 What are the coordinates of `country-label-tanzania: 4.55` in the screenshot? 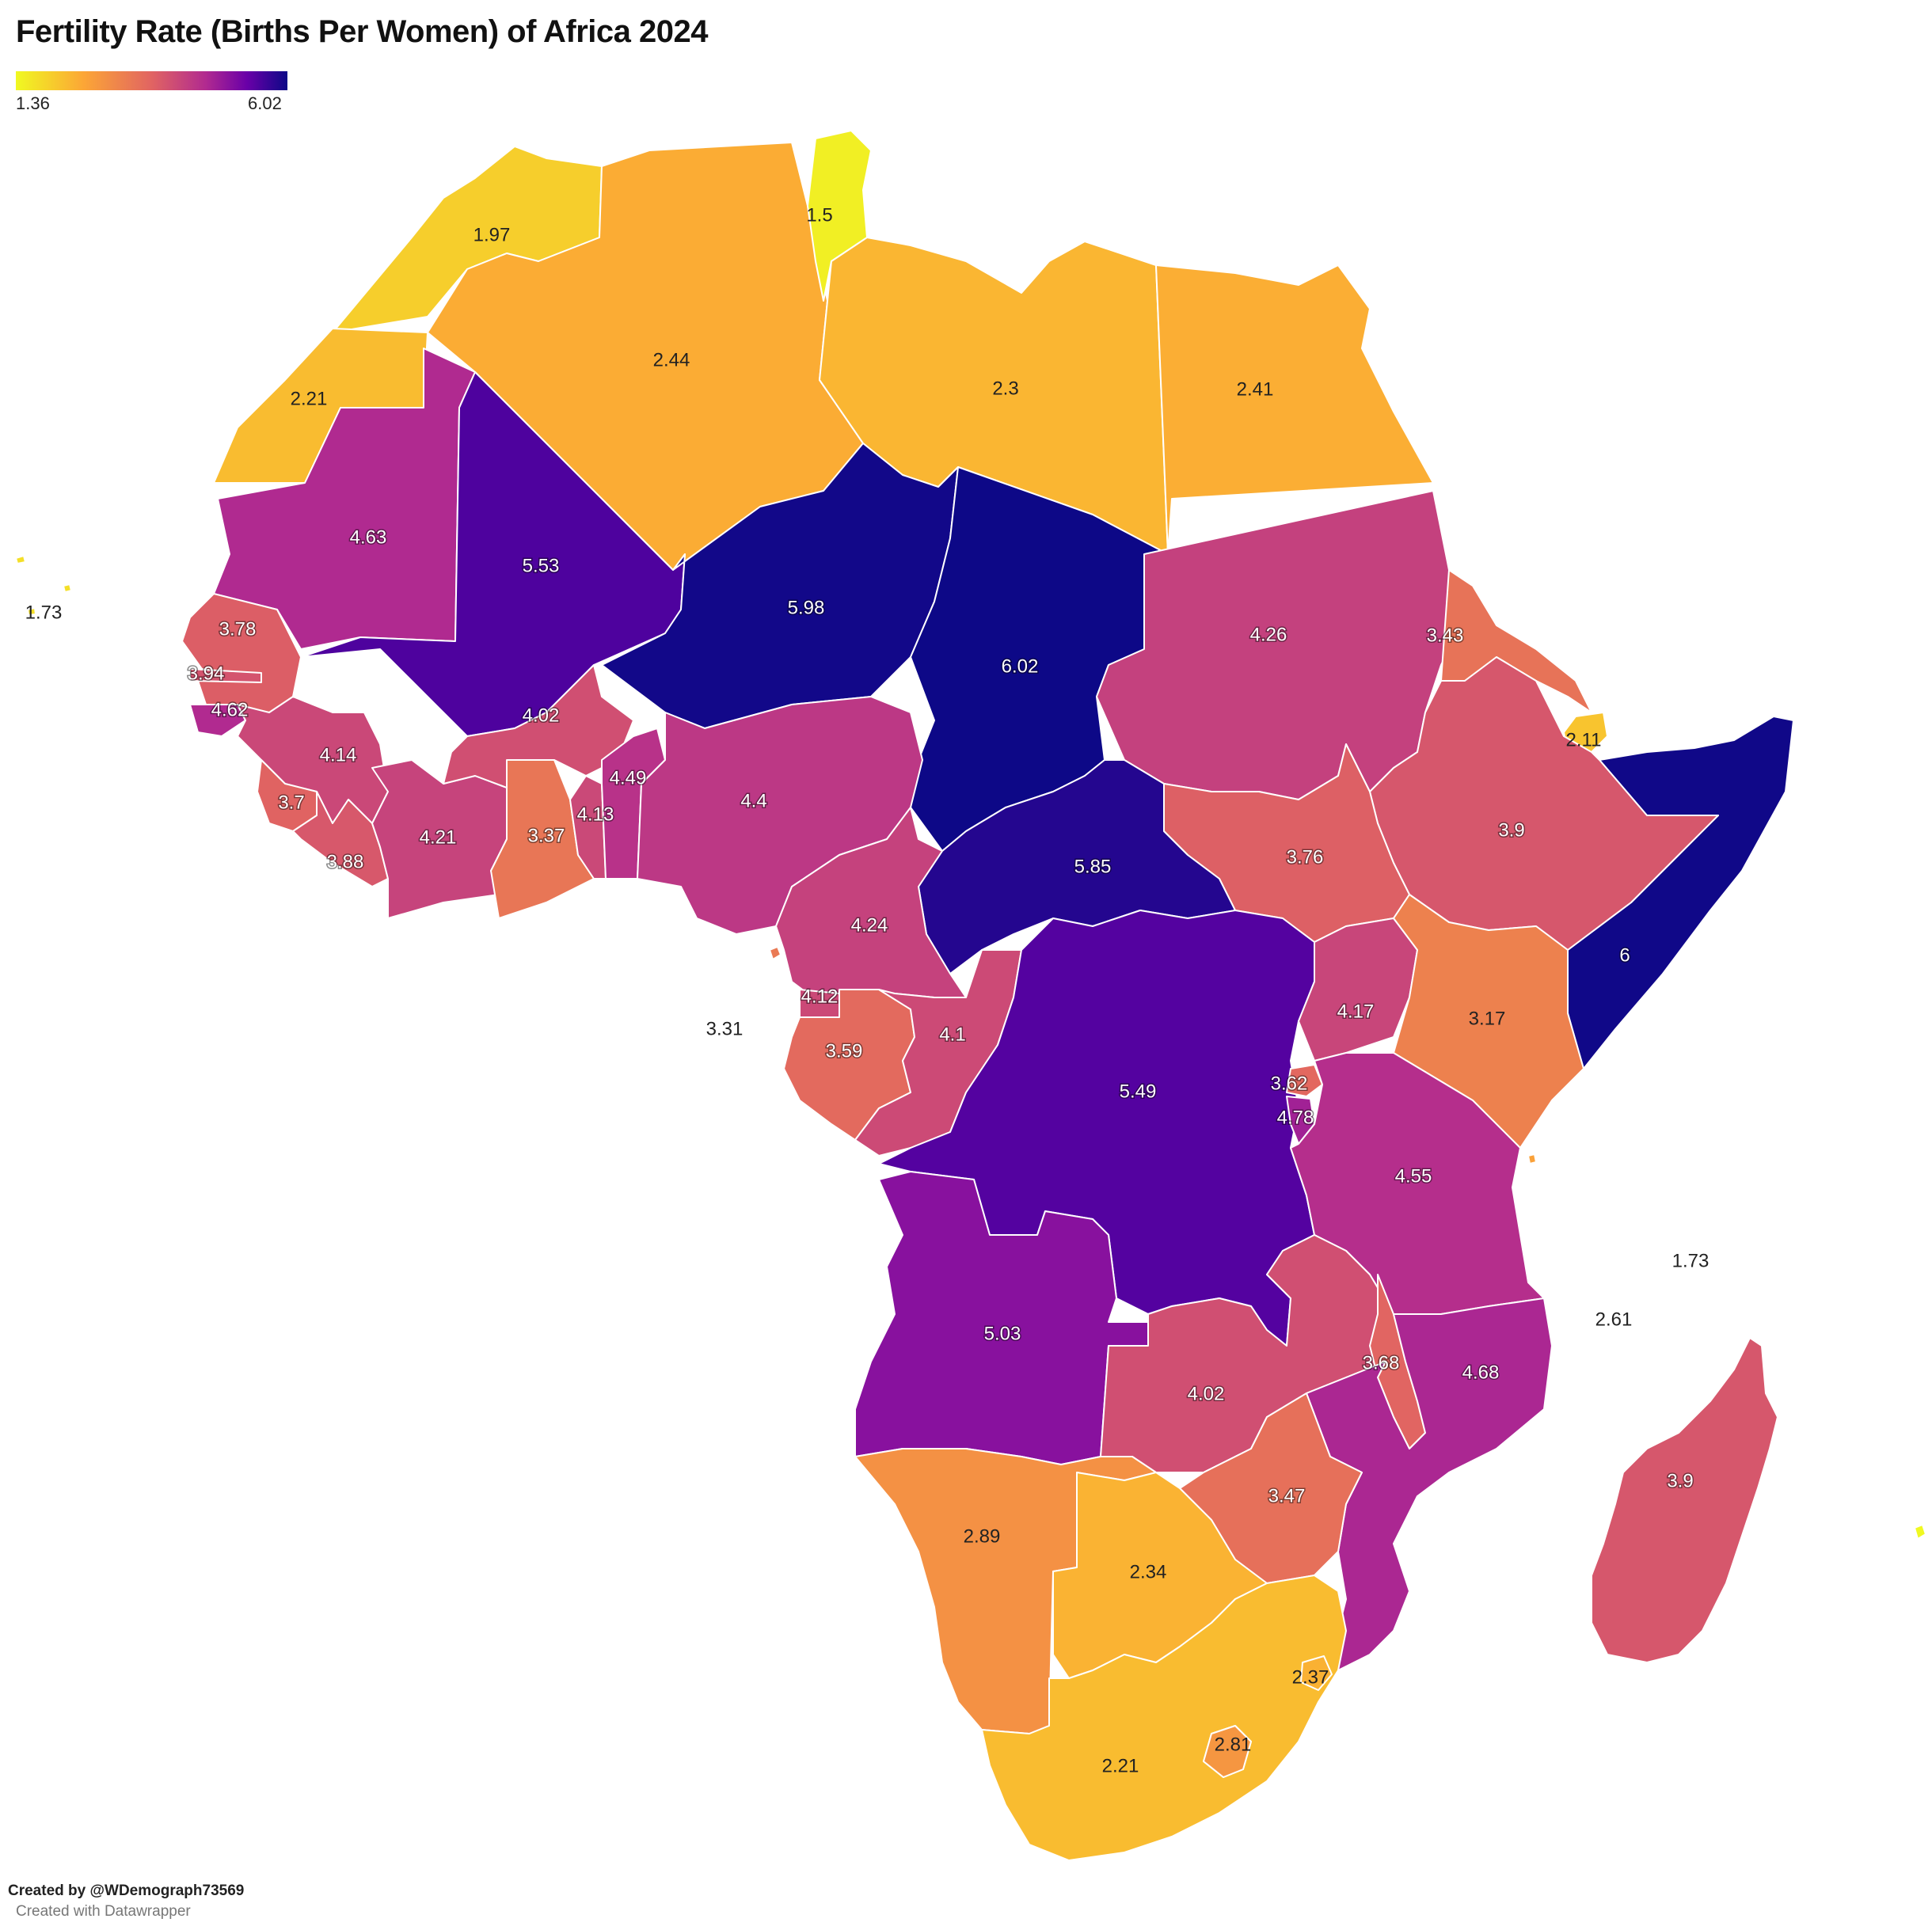 It's located at (1414, 1176).